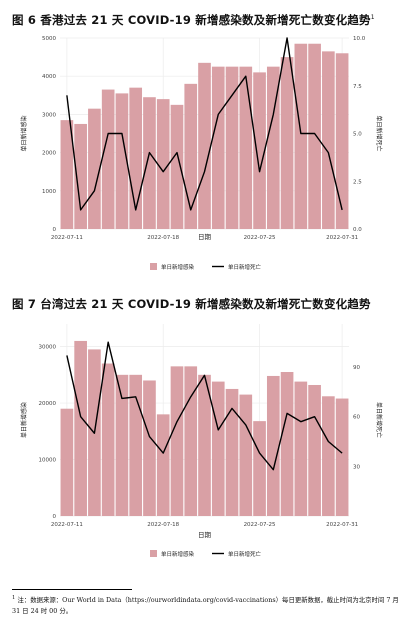 The height and width of the screenshot is (623, 412). I want to click on footnote-marker: 1, so click(372, 18).